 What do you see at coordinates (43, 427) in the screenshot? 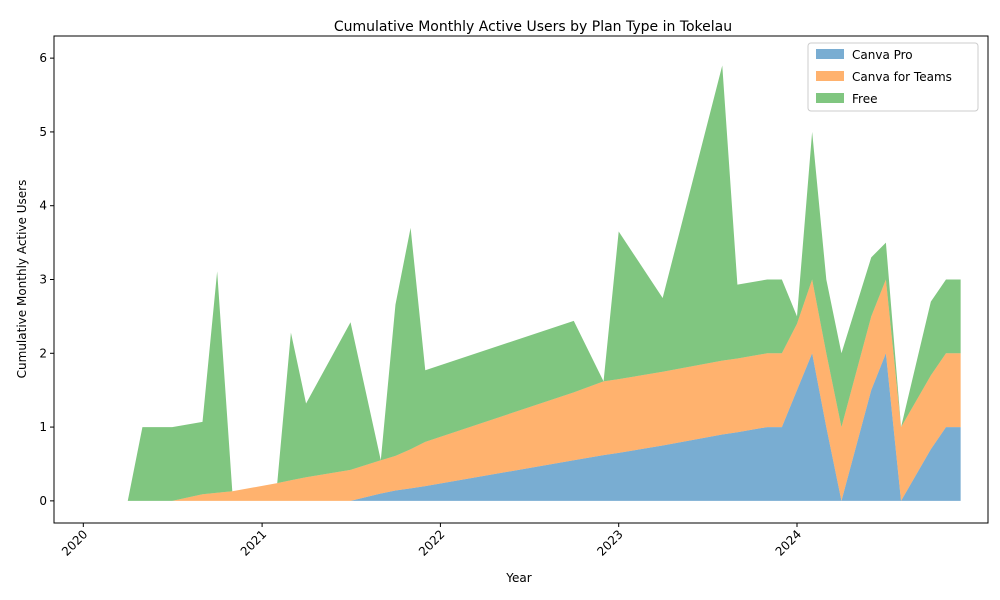
I see `y-tick-label: 1` at bounding box center [43, 427].